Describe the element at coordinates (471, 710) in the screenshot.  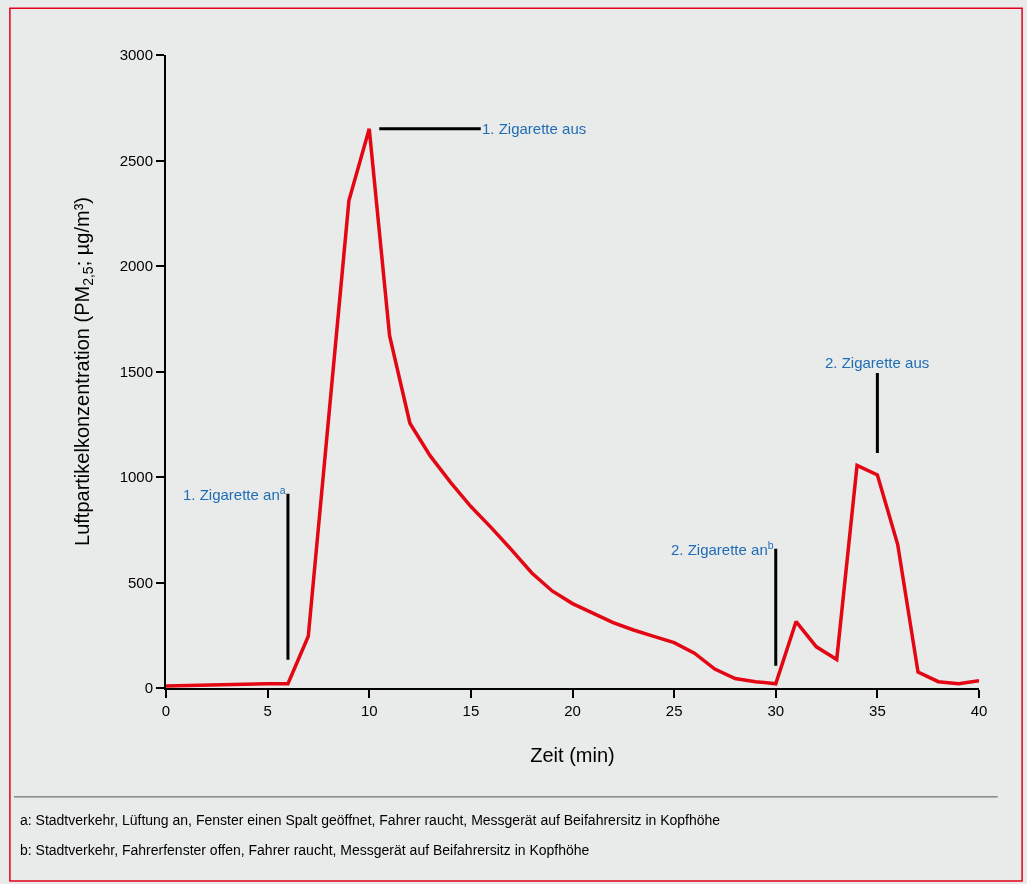
I see `x-tick-label: 15` at that location.